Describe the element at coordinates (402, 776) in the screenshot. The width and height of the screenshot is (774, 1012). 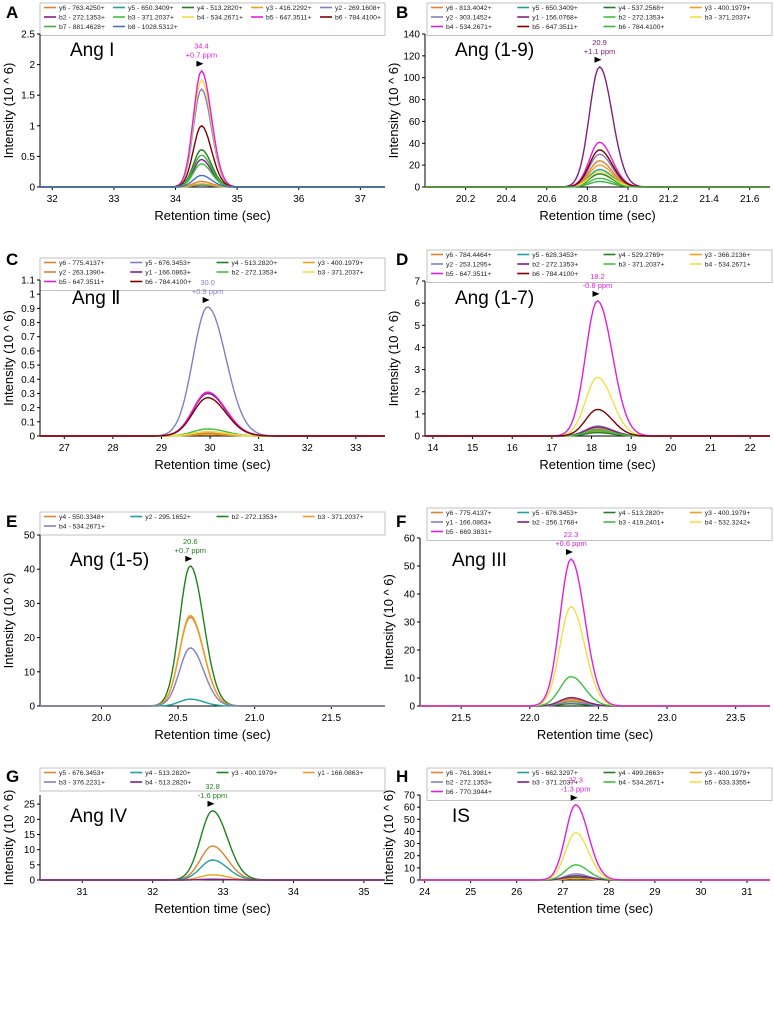
I see `panel-letter: H` at that location.